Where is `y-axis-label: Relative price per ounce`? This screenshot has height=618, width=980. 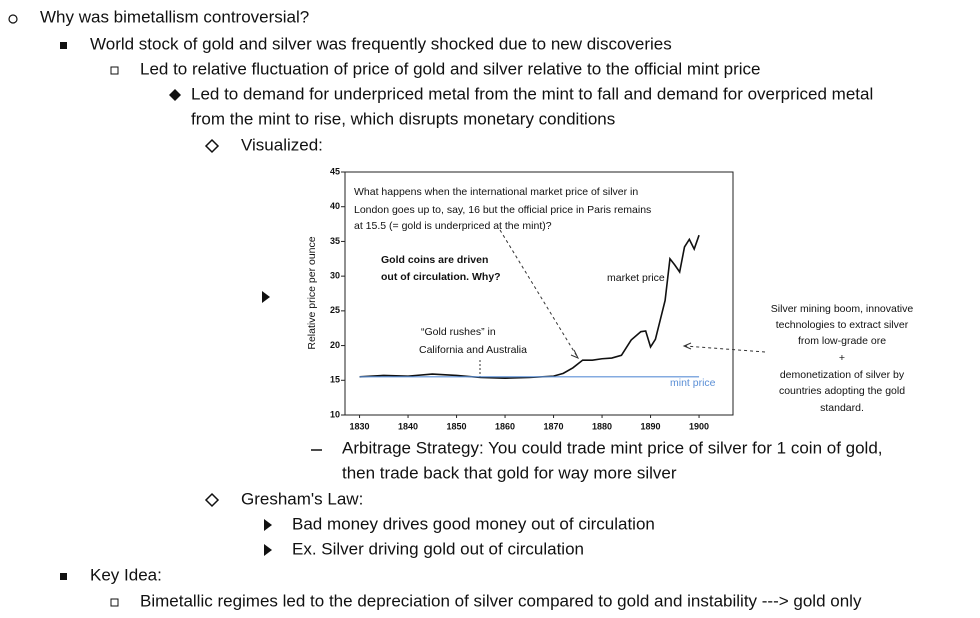
y-axis-label: Relative price per ounce is located at coordinates (312, 292).